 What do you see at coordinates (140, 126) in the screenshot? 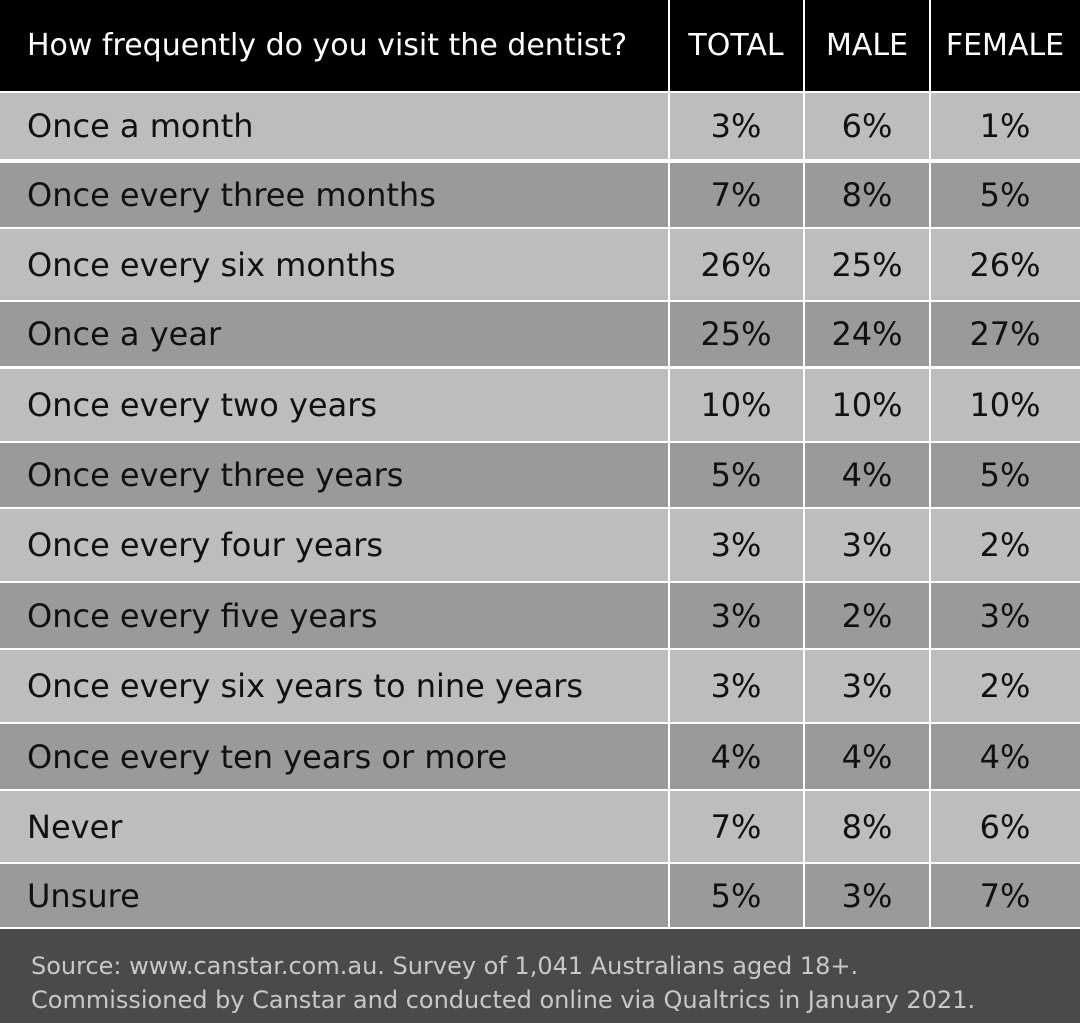
I see `row-label: Once a month` at bounding box center [140, 126].